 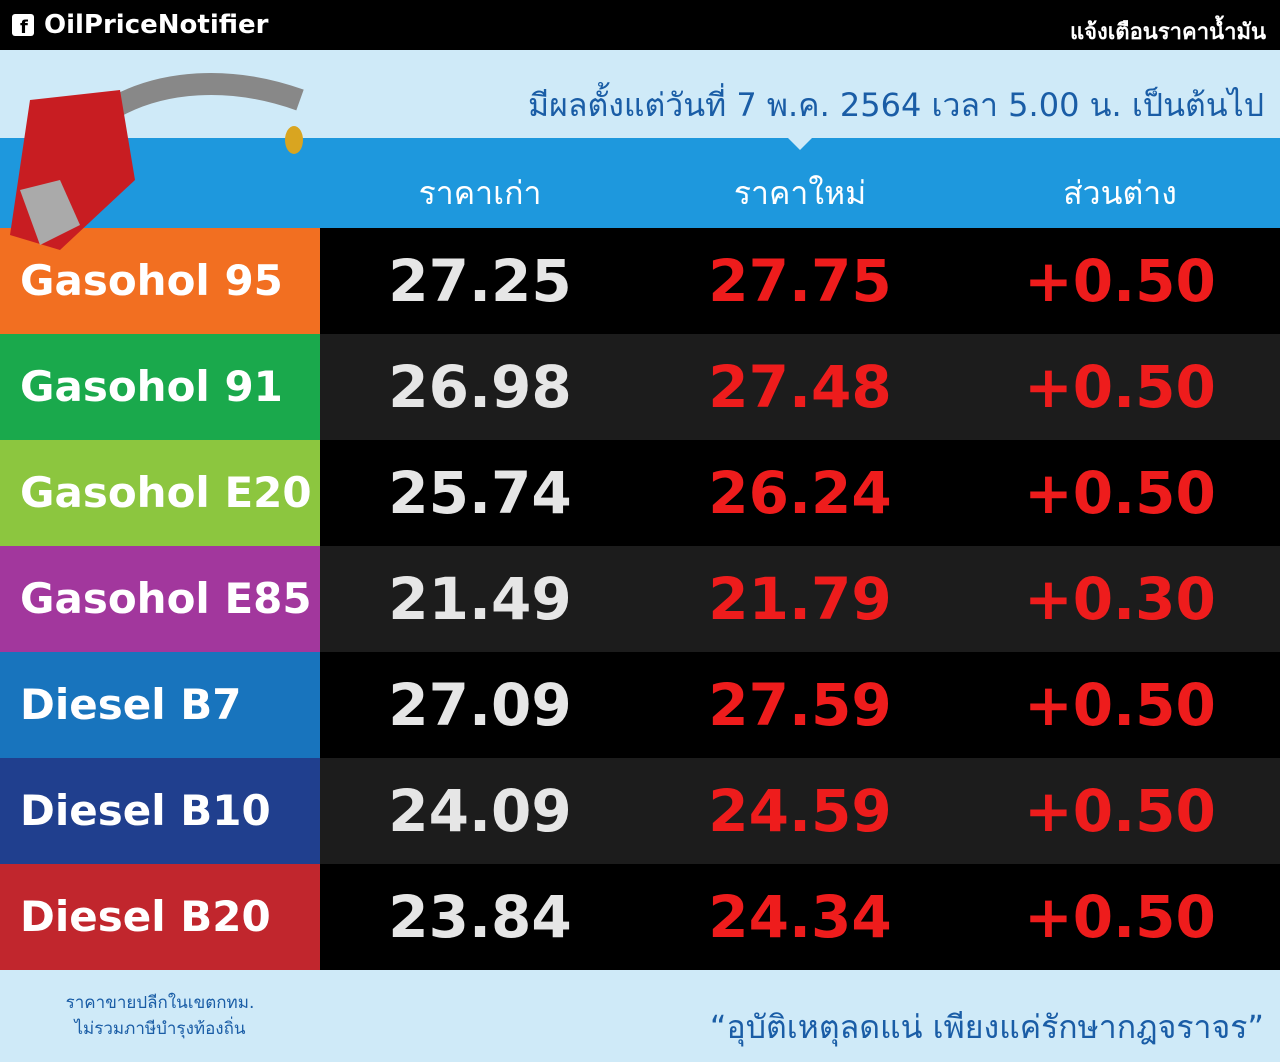 I want to click on old-price: 25.74, so click(x=480, y=493).